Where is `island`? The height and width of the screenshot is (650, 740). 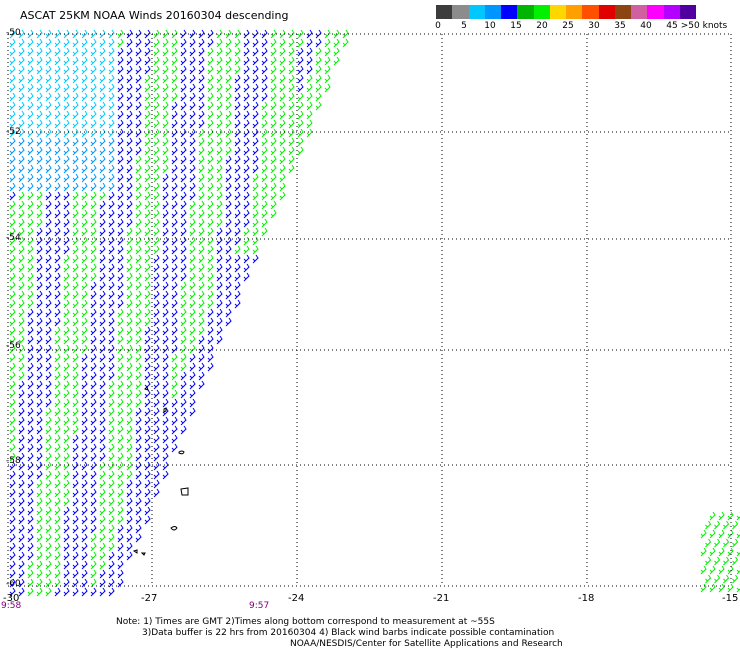
island is located at coordinates (165, 410).